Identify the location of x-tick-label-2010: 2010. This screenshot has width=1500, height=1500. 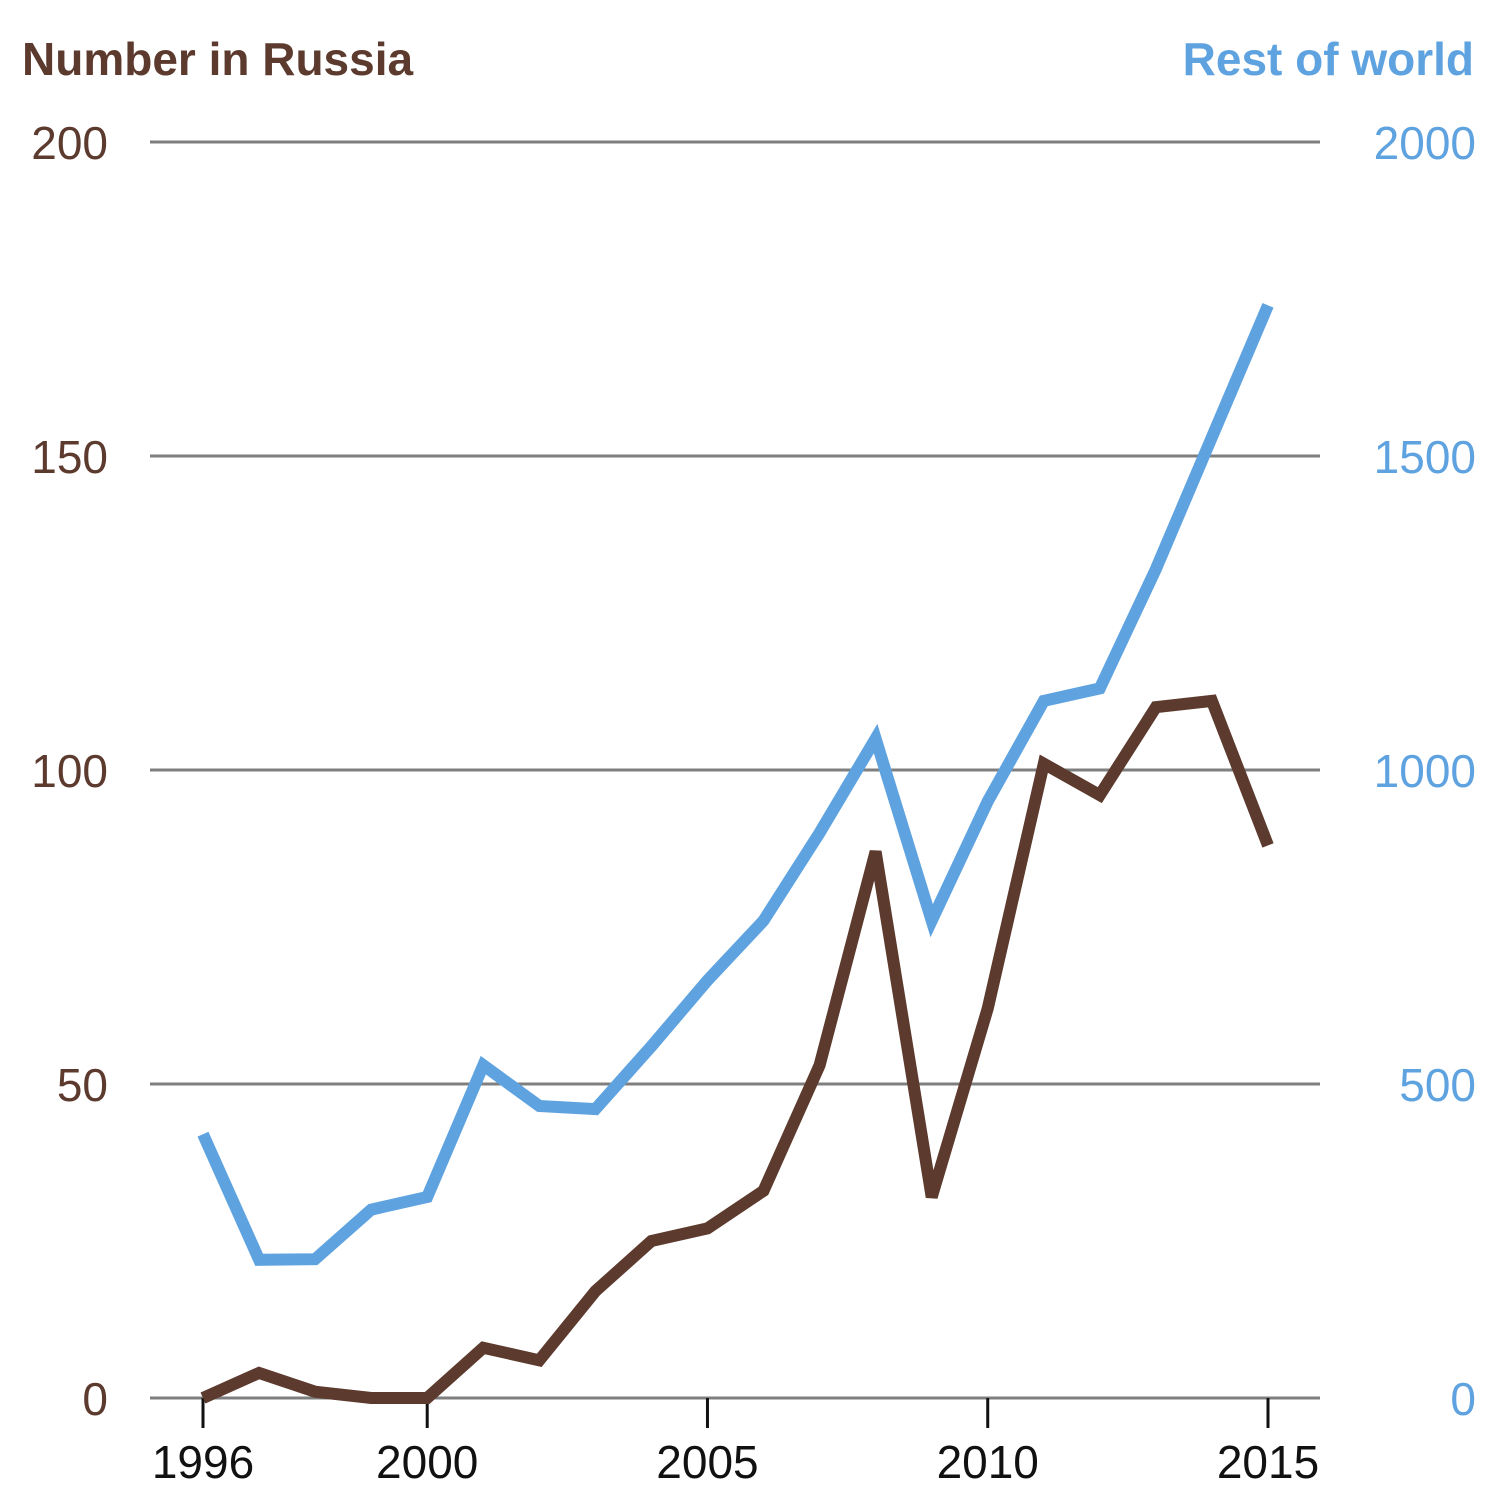
(988, 1462).